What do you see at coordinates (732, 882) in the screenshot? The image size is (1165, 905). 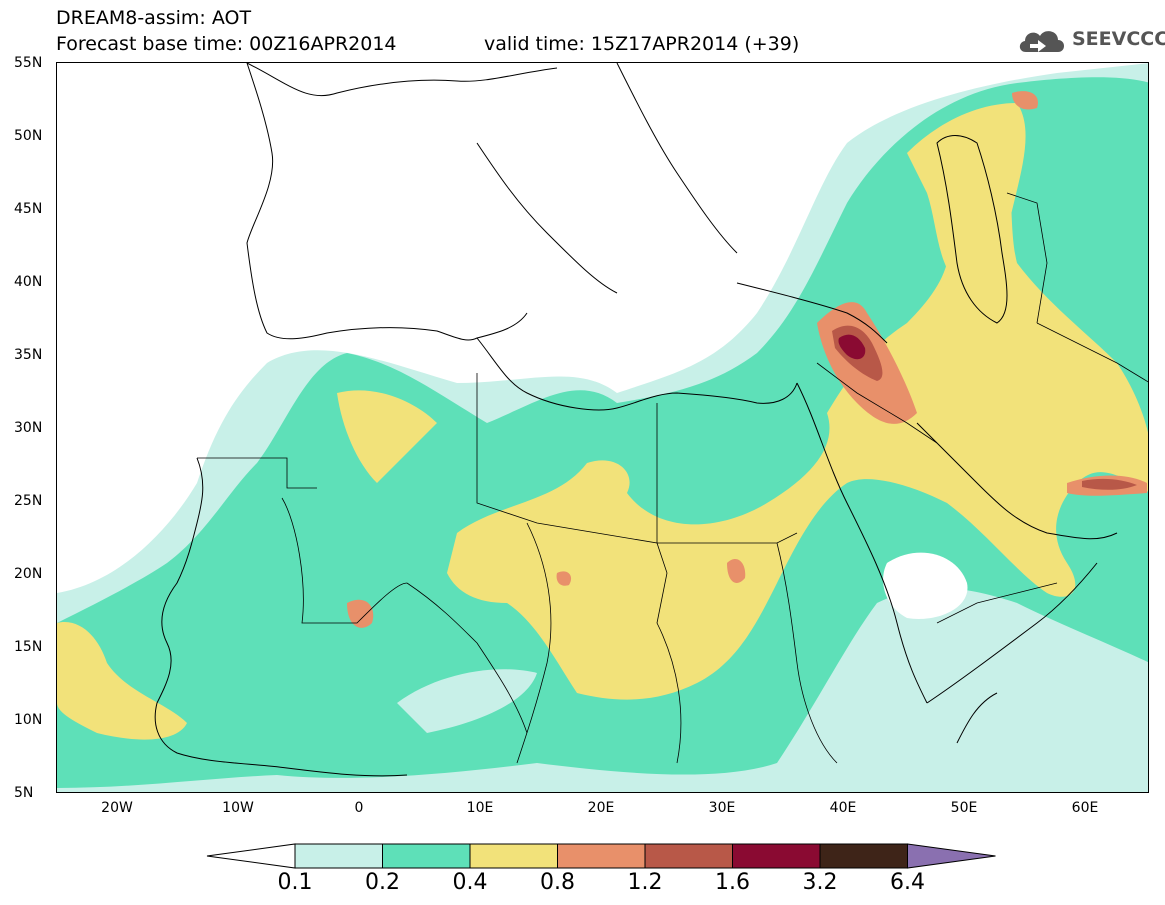 I see `legend-label: 1.6` at bounding box center [732, 882].